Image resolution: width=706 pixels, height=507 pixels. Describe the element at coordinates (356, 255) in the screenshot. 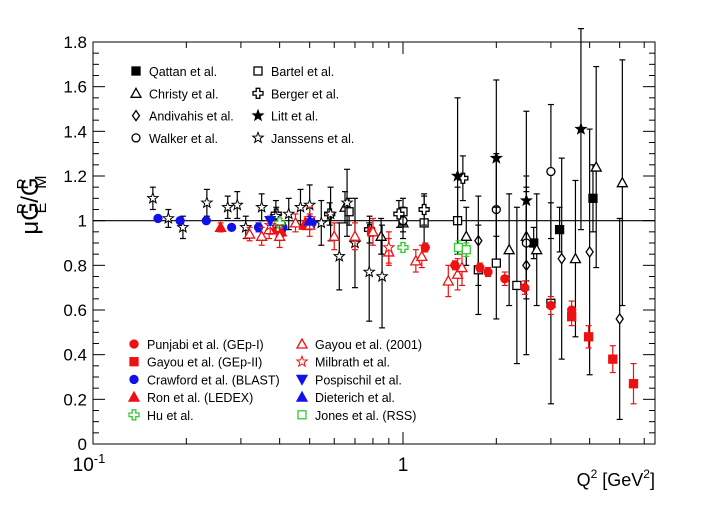

I see `series-gayou-et-al-2001` at that location.